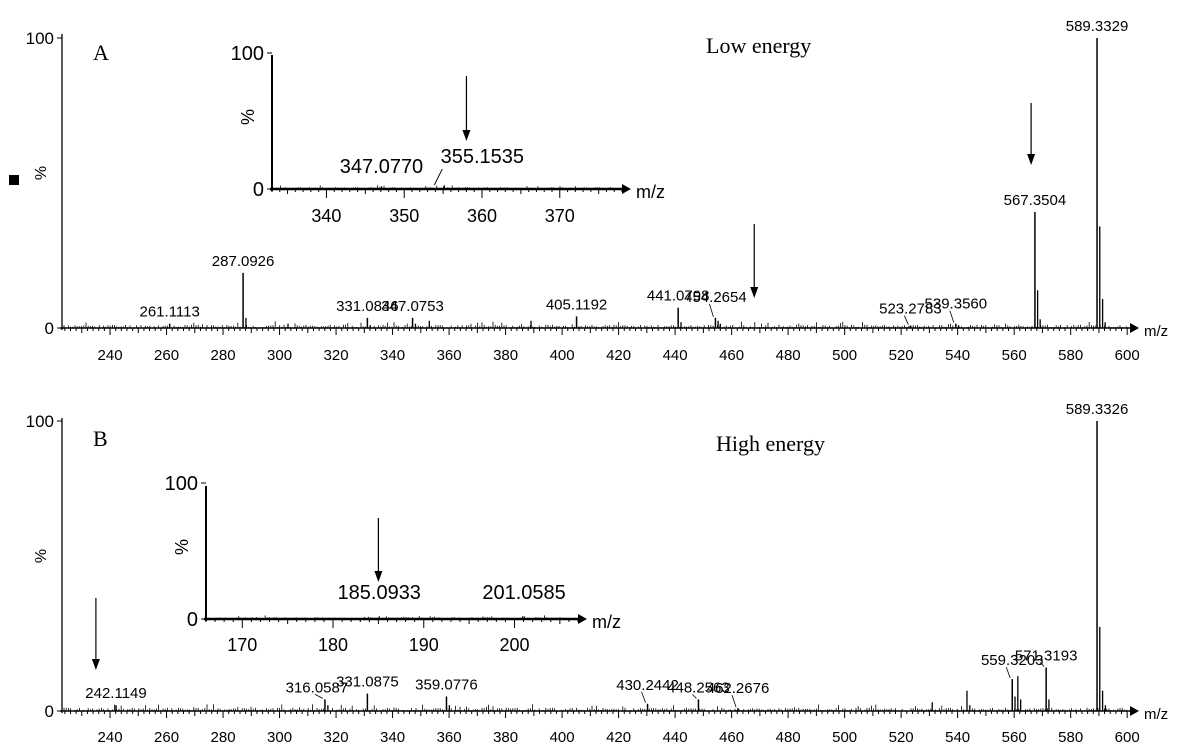 This screenshot has width=1177, height=746. Describe the element at coordinates (562, 355) in the screenshot. I see `panel-a-x-tick-label: 400` at that location.